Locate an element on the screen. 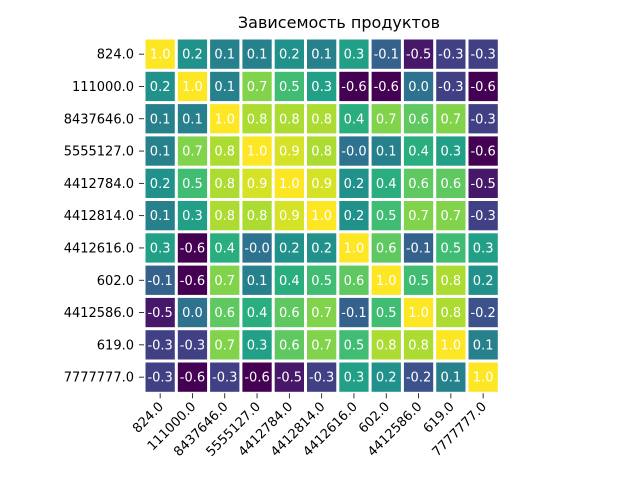 This screenshot has height=480, width=640. heatmap-cell-value: -0.2 is located at coordinates (418, 378).